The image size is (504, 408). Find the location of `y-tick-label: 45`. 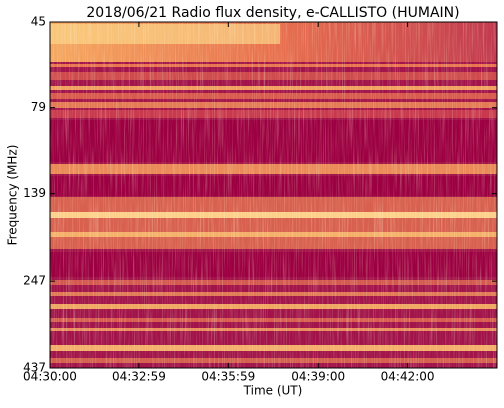

y-tick-label: 45 is located at coordinates (38, 22).